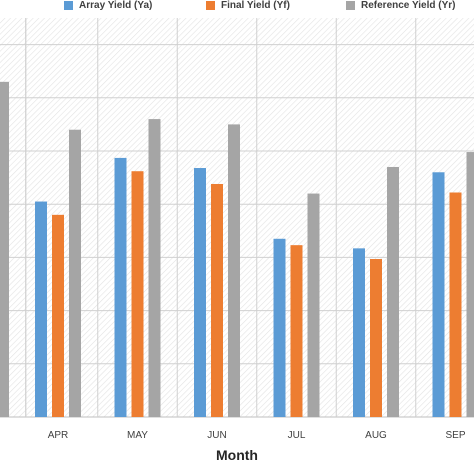 This screenshot has height=474, width=474. Describe the element at coordinates (210, 5) in the screenshot. I see `legend-swatch-final-yield` at that location.